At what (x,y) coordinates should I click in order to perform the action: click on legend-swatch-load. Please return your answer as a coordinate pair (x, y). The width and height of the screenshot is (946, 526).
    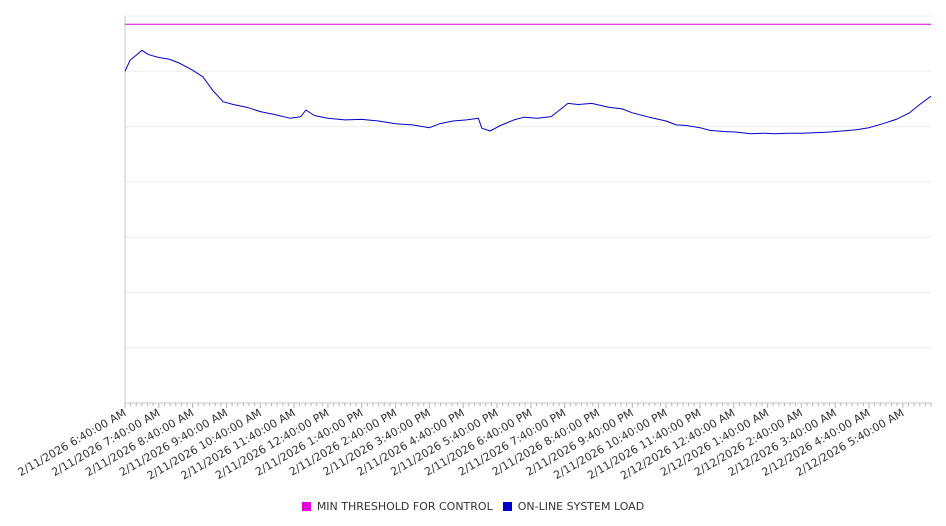
    Looking at the image, I should click on (507, 506).